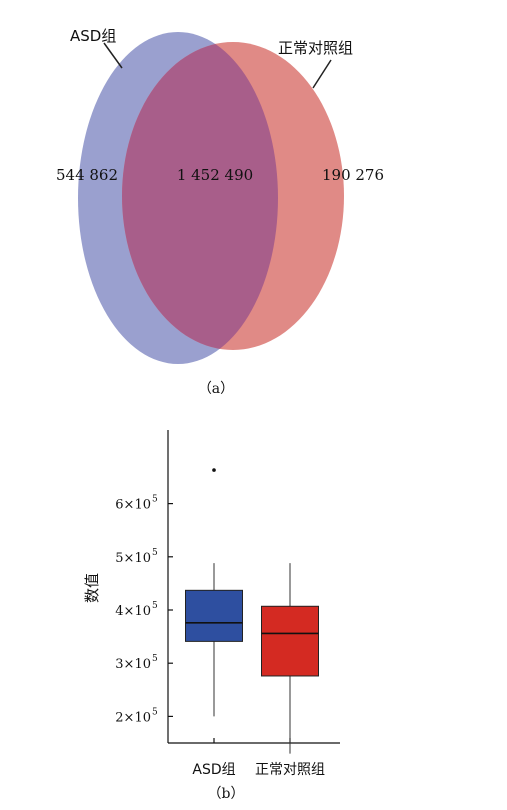 This screenshot has height=810, width=507. Describe the element at coordinates (155, 659) in the screenshot. I see `y-tick-exponent-1: 5` at that location.